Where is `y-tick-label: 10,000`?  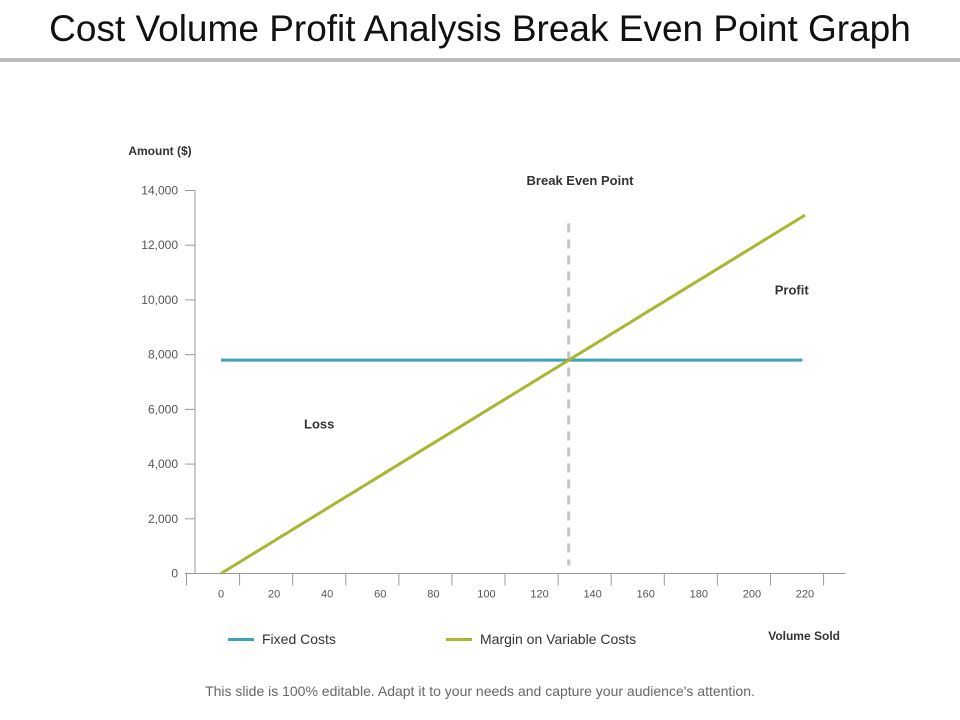
y-tick-label: 10,000 is located at coordinates (159, 300).